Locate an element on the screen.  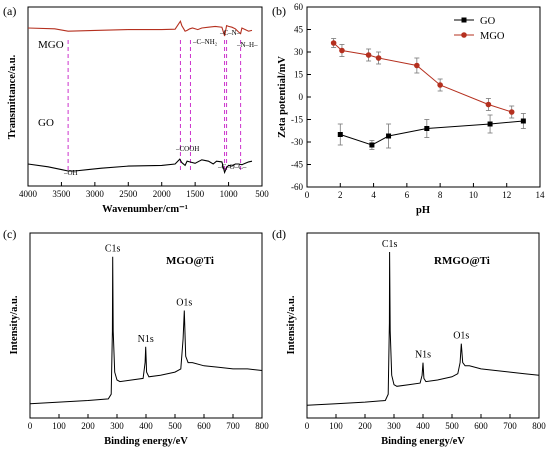
xps-rmgo-x-tick-label-700: 700 is located at coordinates (510, 426).